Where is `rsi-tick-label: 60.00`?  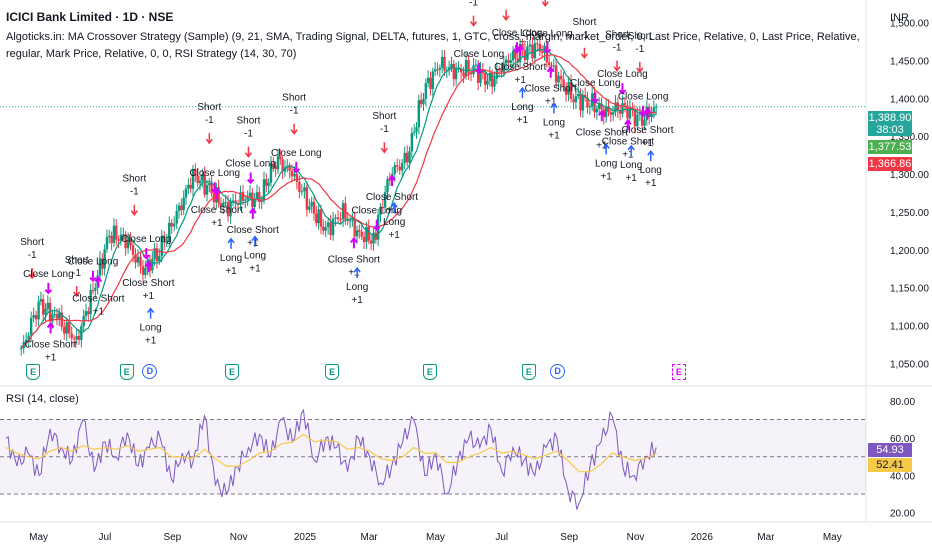 rsi-tick-label: 60.00 is located at coordinates (902, 439).